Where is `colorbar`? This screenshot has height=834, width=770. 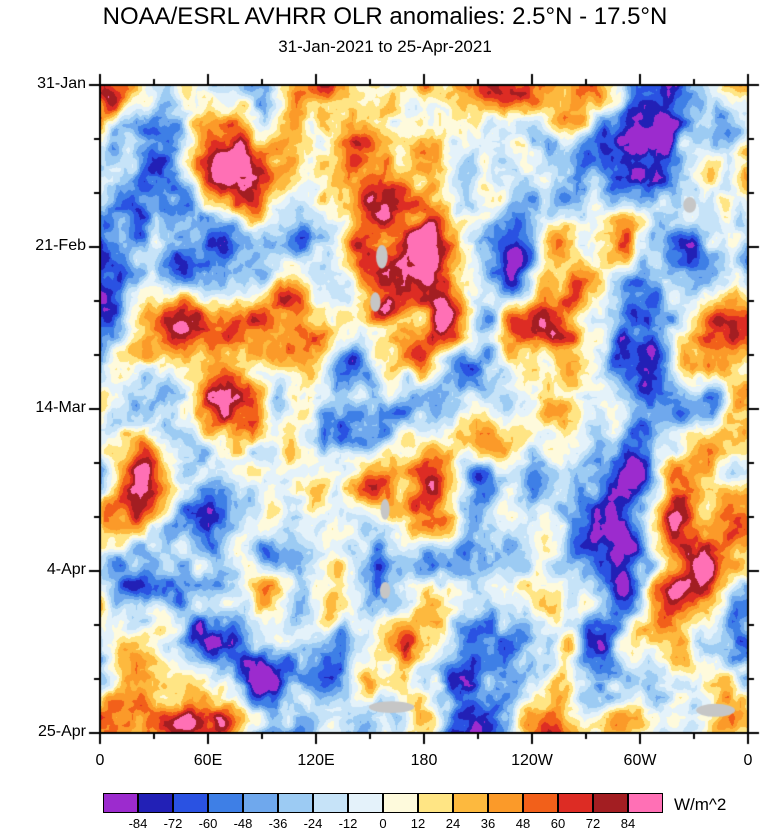
colorbar is located at coordinates (383, 803).